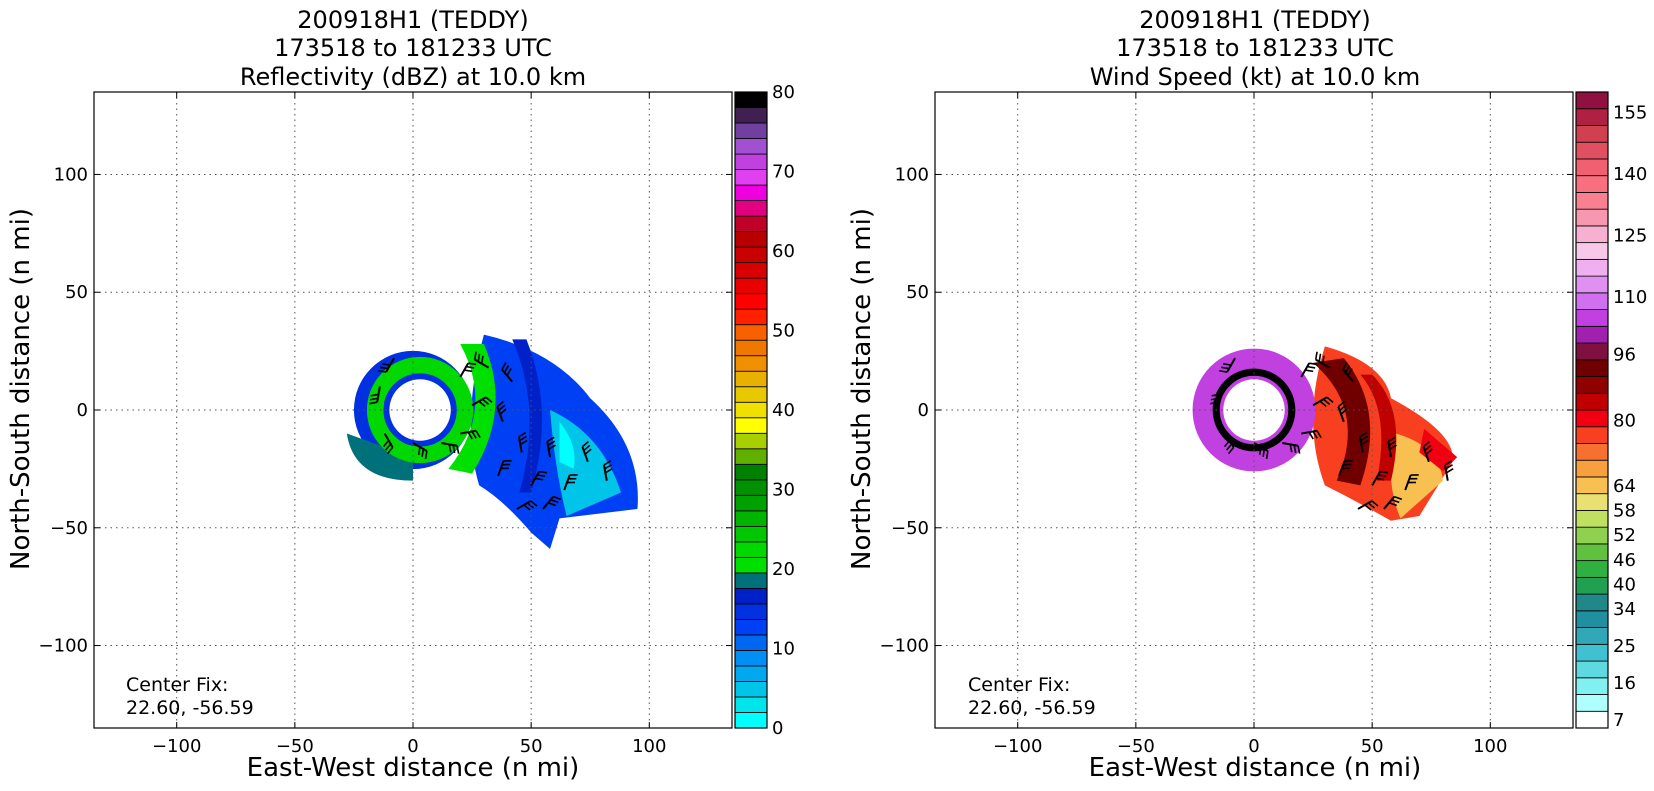 The image size is (1654, 791). What do you see at coordinates (1630, 174) in the screenshot?
I see `colorbar-tick-label: 140` at bounding box center [1630, 174].